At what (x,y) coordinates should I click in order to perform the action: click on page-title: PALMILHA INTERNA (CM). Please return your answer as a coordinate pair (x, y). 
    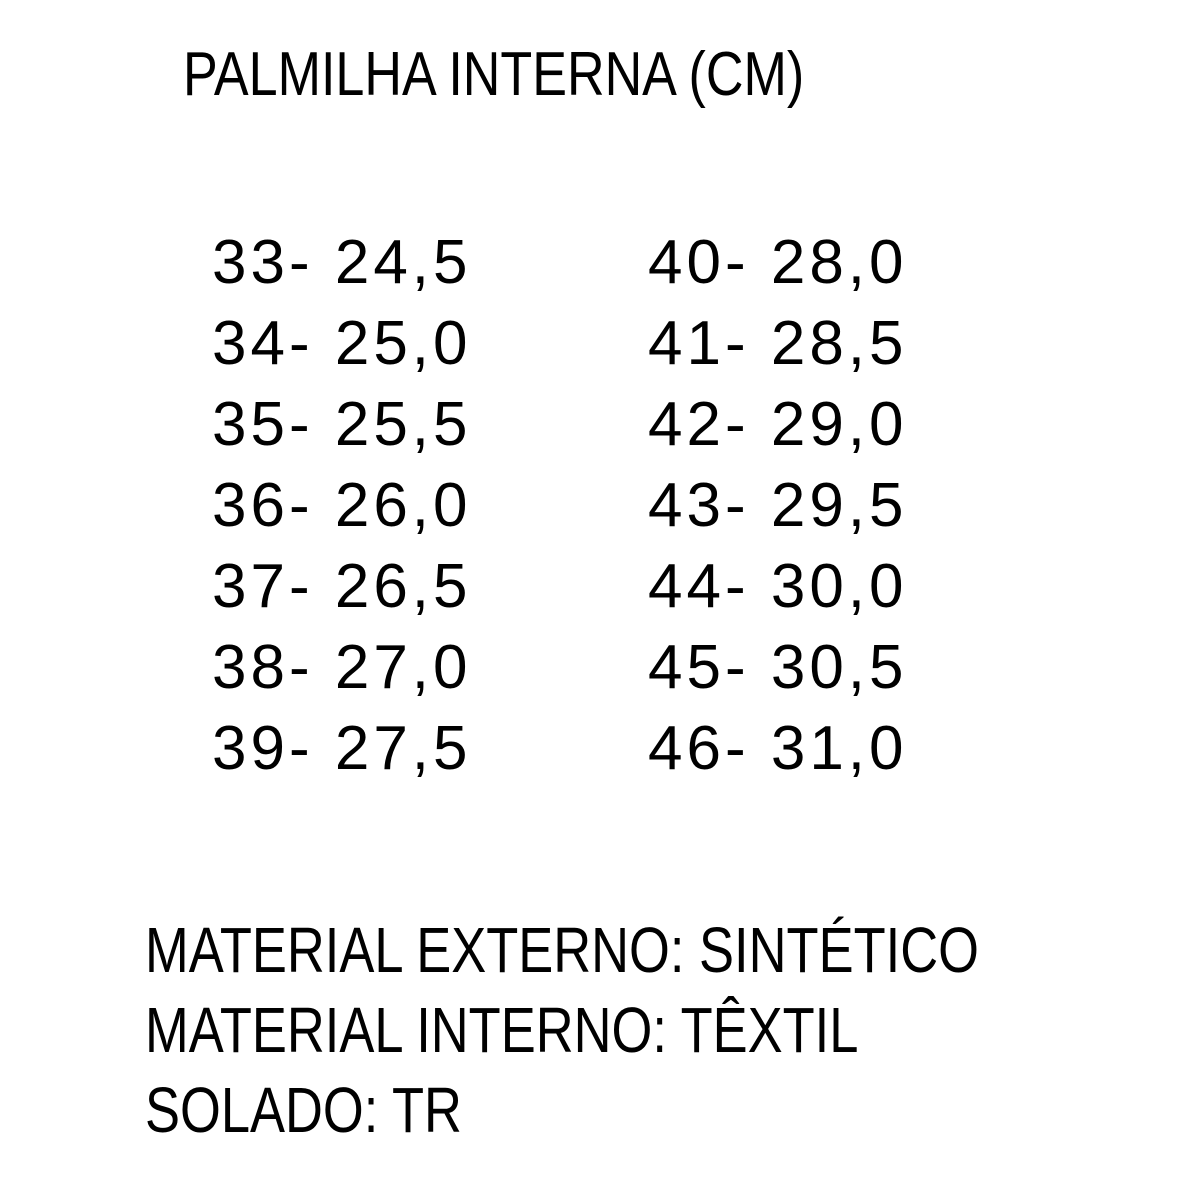
    Looking at the image, I should click on (494, 74).